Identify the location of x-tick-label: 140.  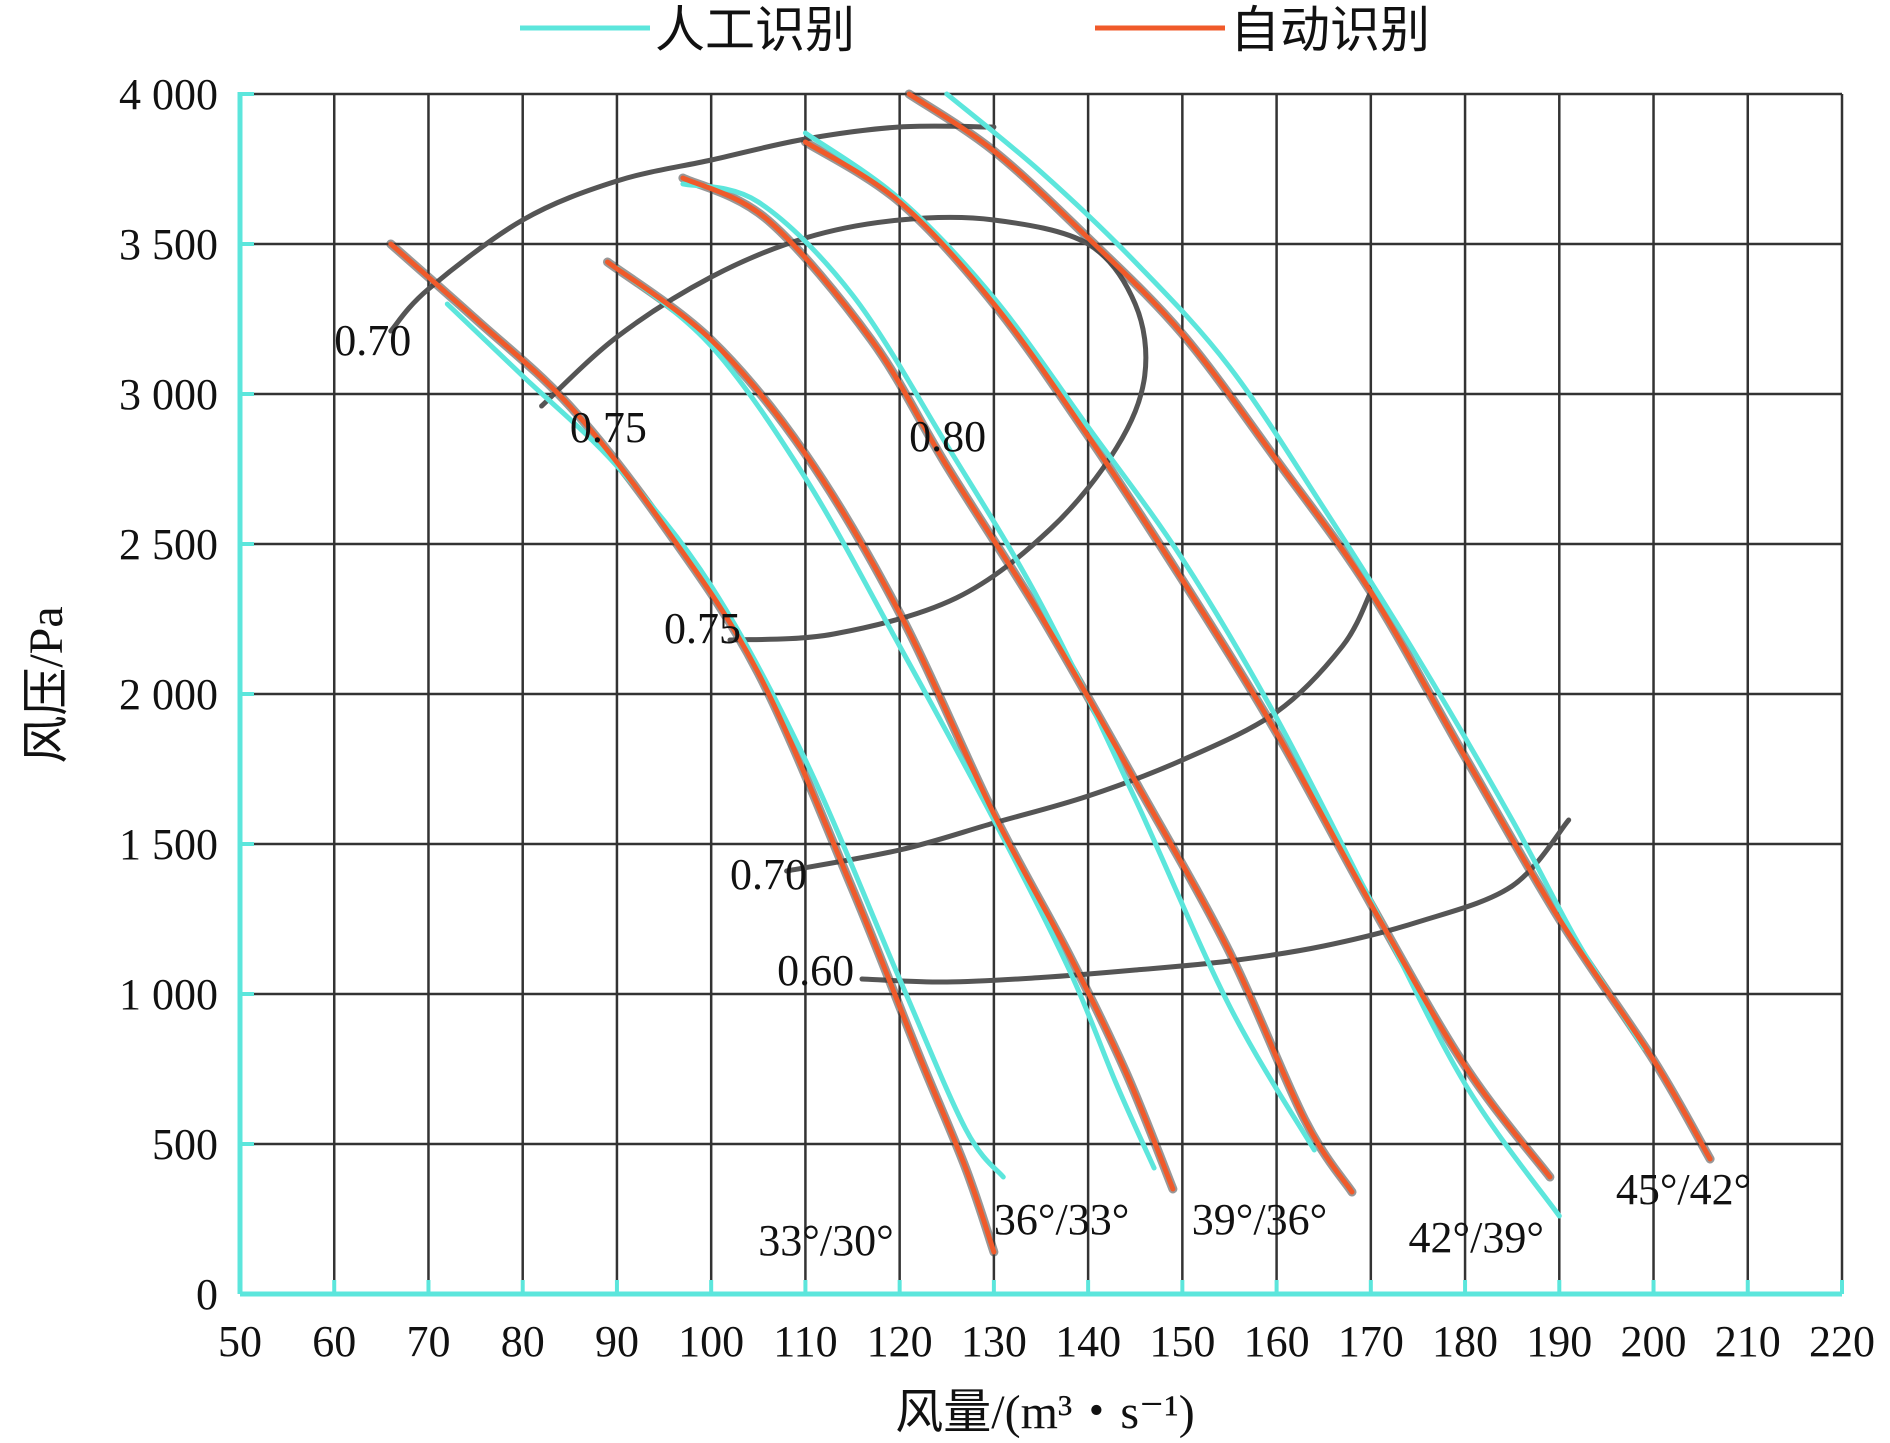
(1088, 1341).